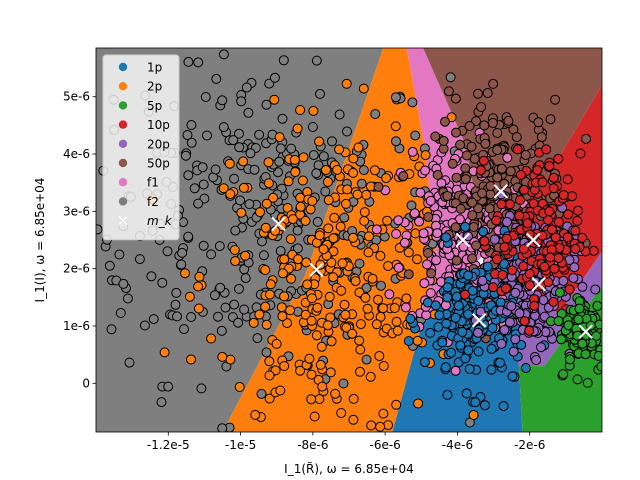 Image resolution: width=640 pixels, height=480 pixels. What do you see at coordinates (123, 221) in the screenshot?
I see `legend-marker-centroid` at bounding box center [123, 221].